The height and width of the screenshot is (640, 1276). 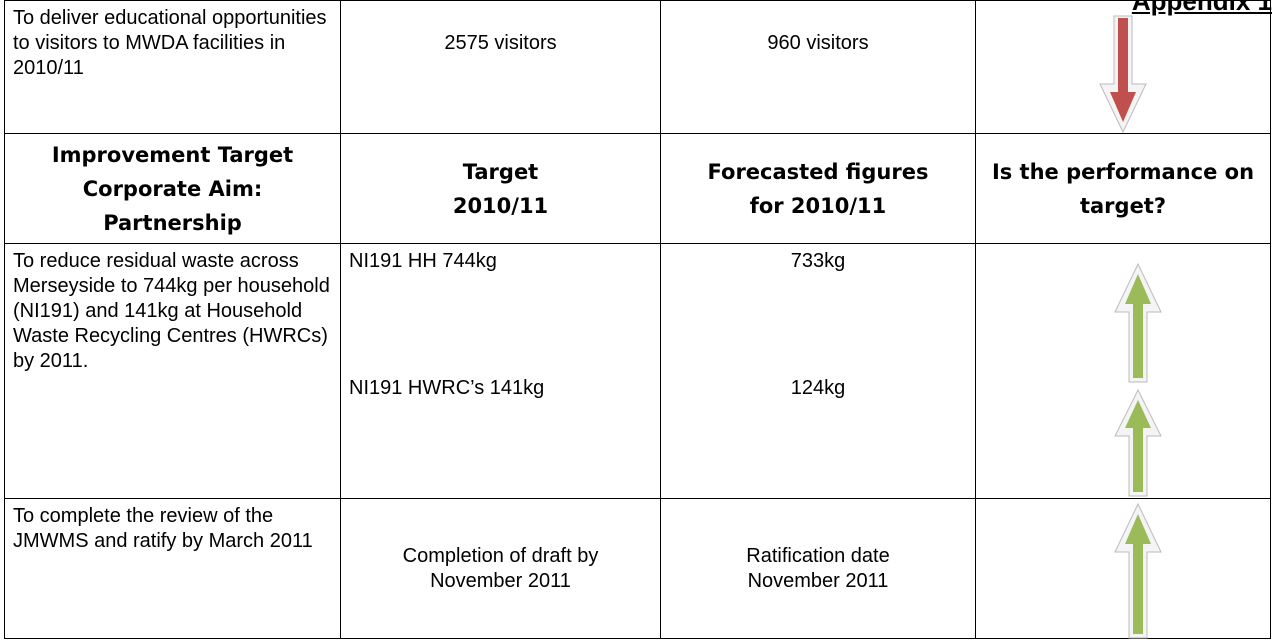 I want to click on forecast-text: 960 visitors, so click(x=818, y=43).